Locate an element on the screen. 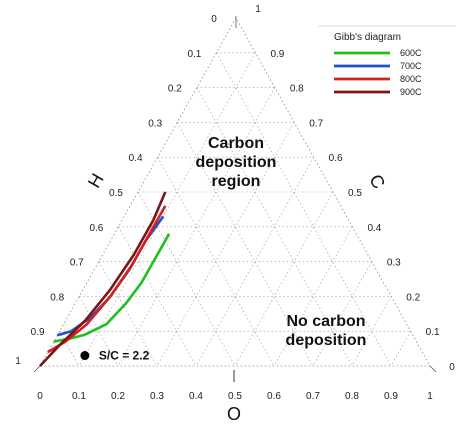  o-tick-label: 0.2 is located at coordinates (118, 396).